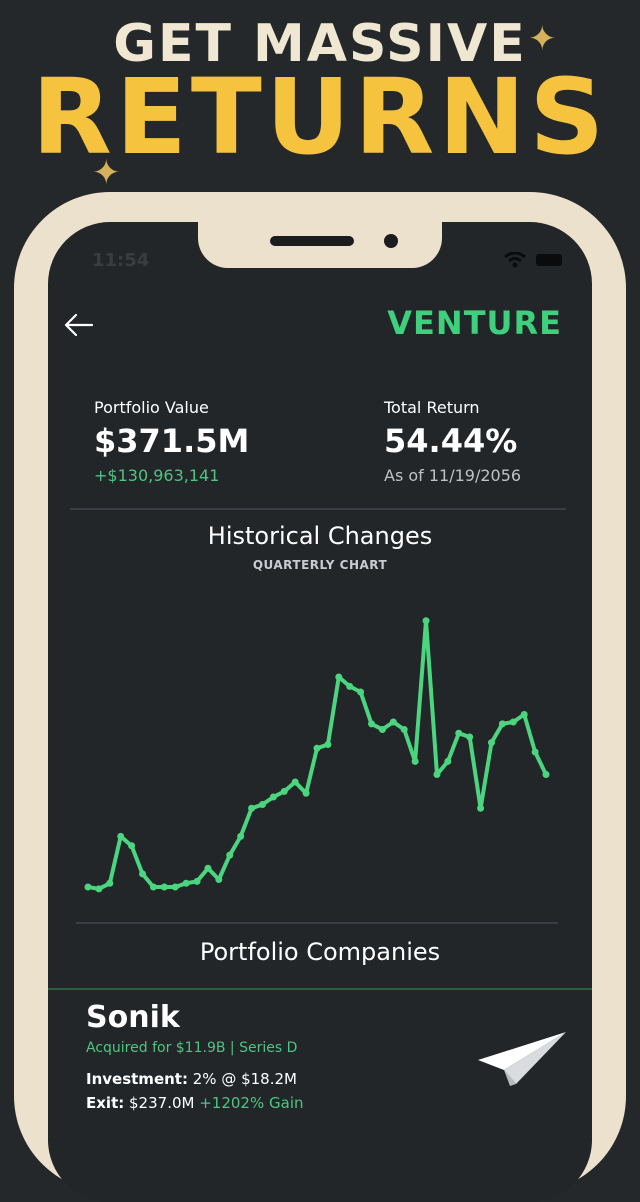  Describe the element at coordinates (312, 241) in the screenshot. I see `speaker-grille` at that location.